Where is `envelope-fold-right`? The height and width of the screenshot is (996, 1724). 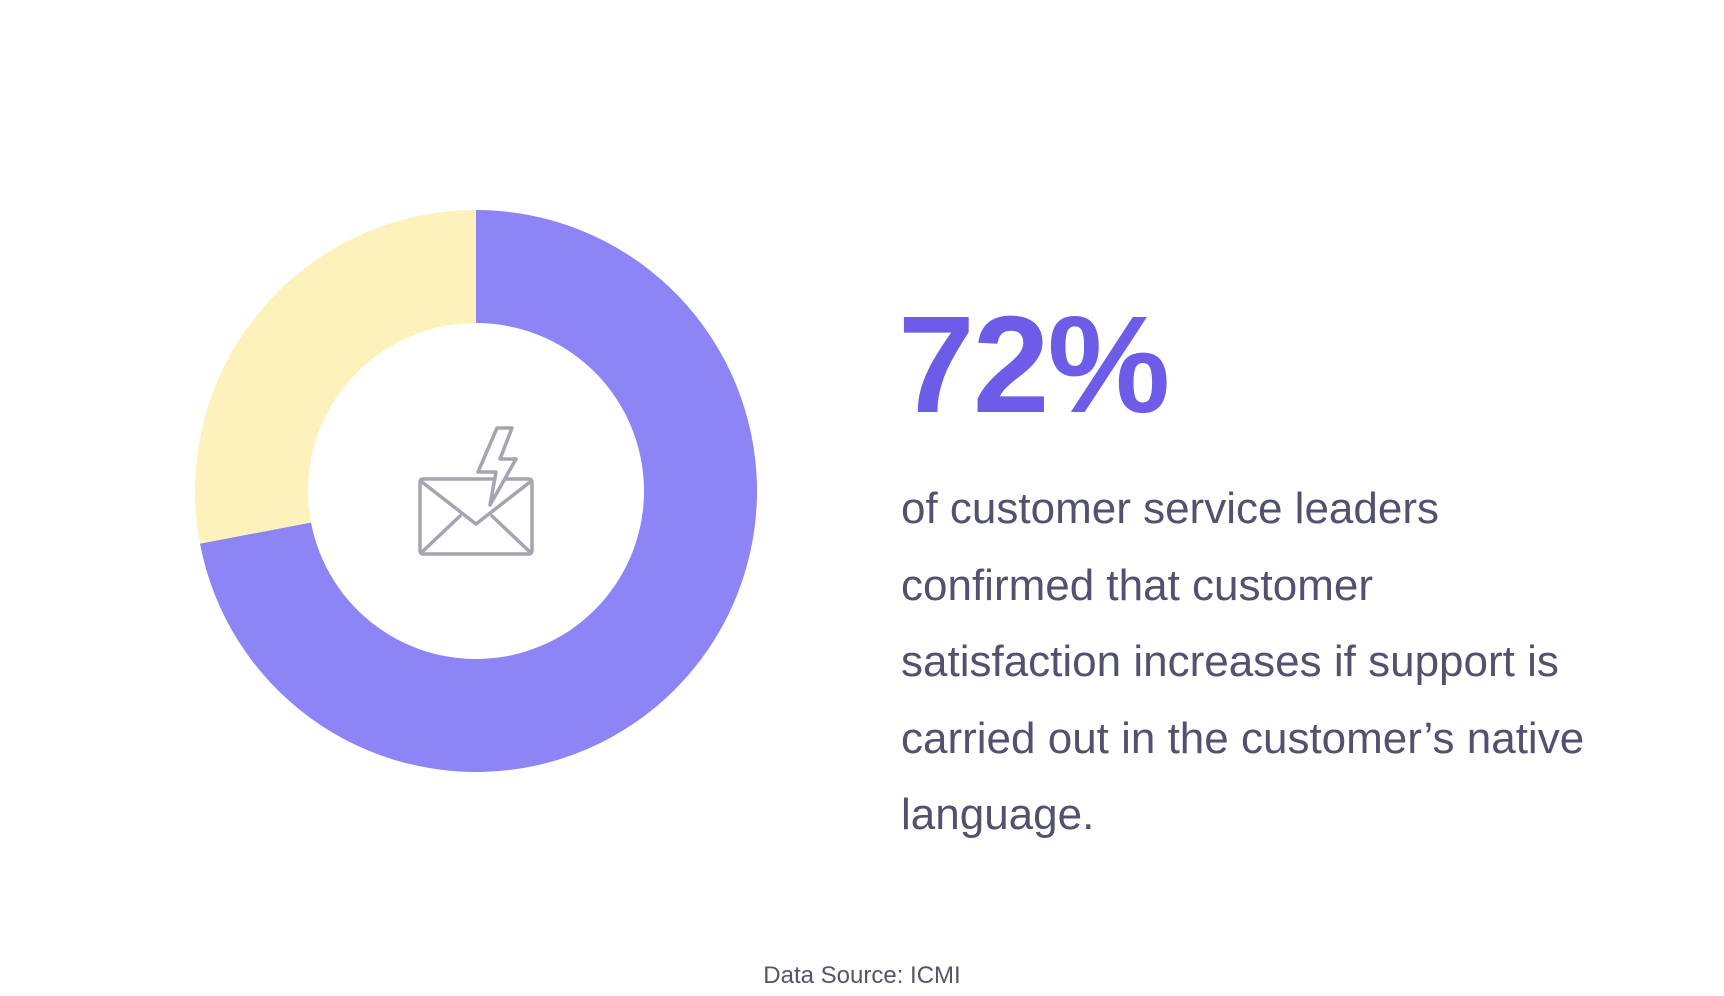
envelope-fold-right is located at coordinates (511, 534).